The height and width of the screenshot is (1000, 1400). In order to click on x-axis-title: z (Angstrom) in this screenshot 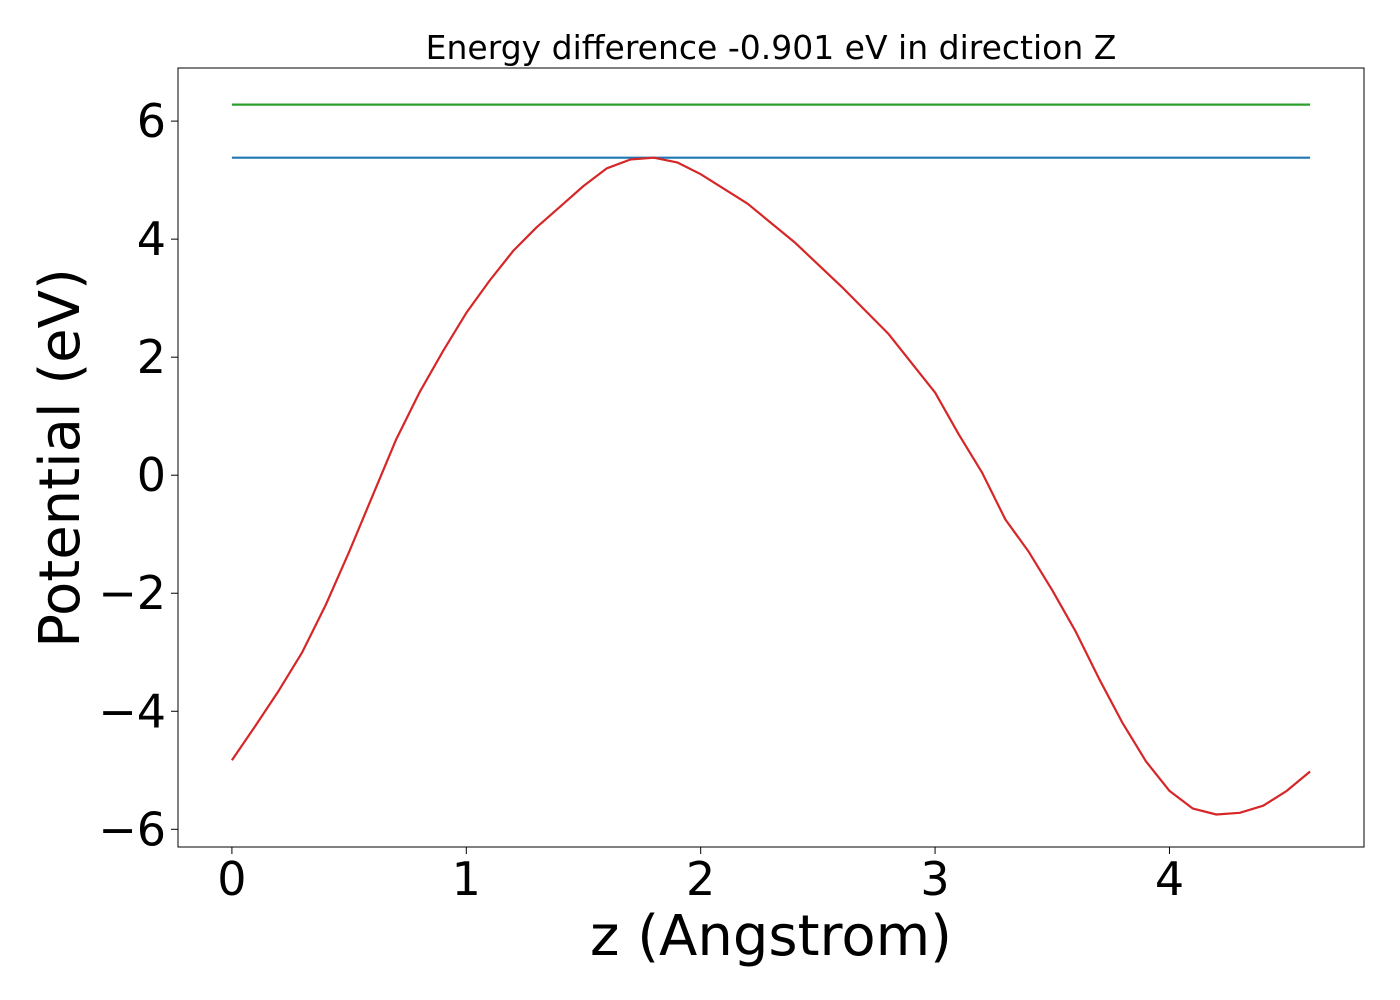, I will do `click(771, 936)`.